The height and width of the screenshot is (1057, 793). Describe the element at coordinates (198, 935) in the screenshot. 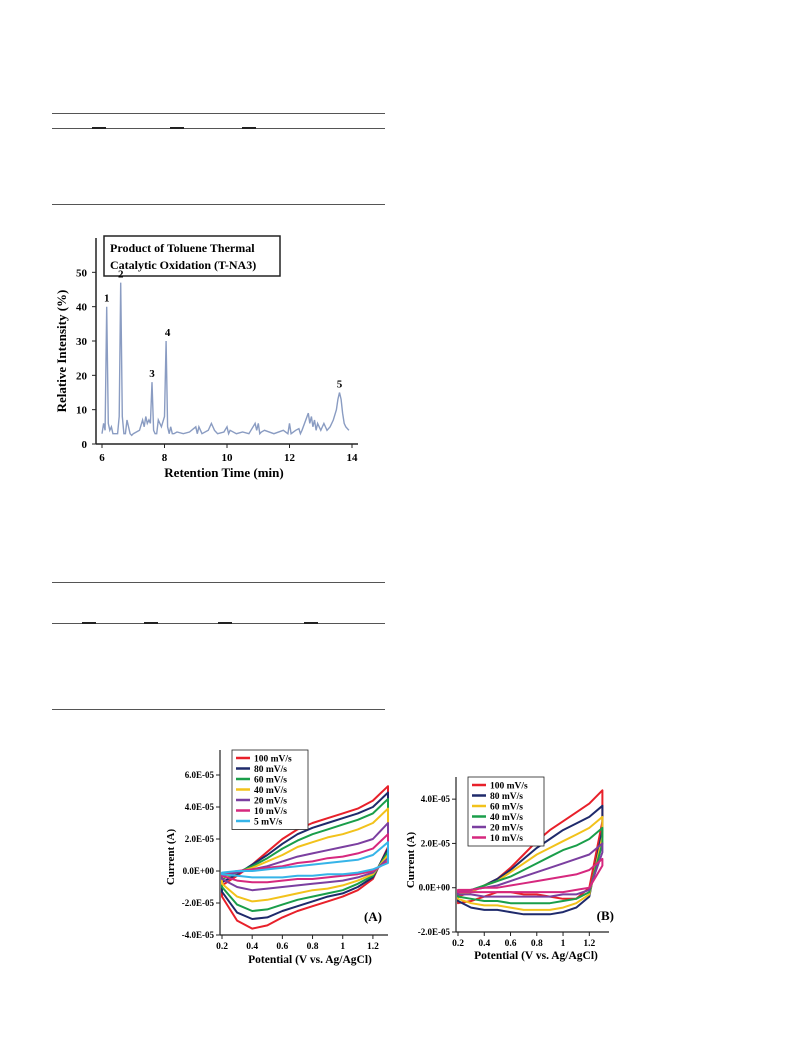

I see `y-tick-label: -4.0E-05` at that location.